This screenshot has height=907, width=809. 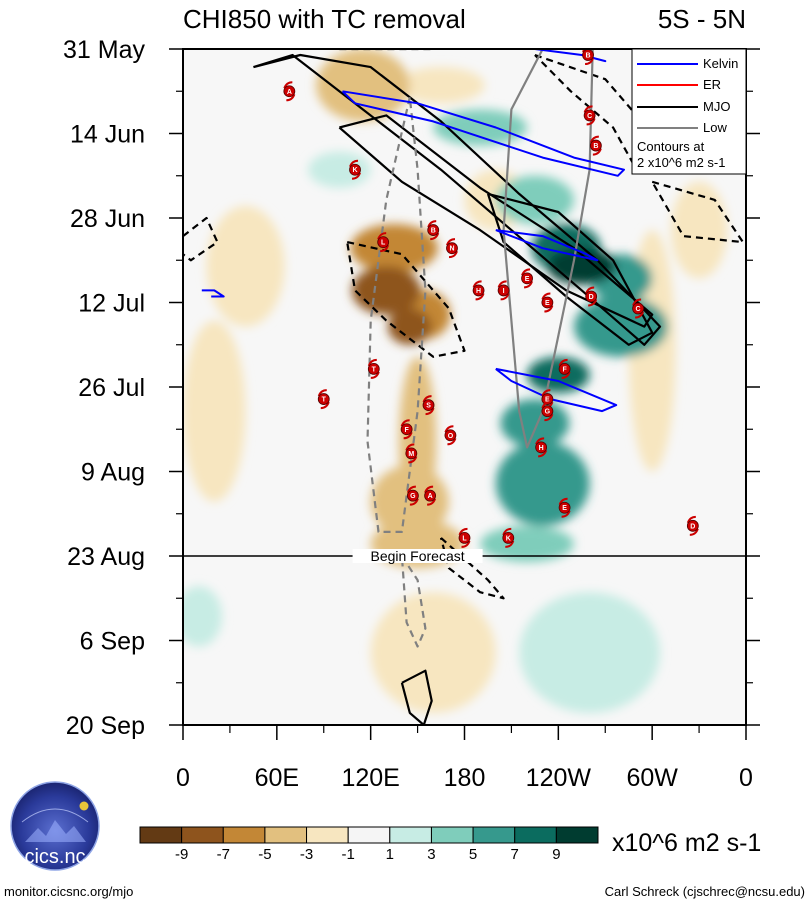 What do you see at coordinates (746, 778) in the screenshot?
I see `x-tick-label-6: 0` at bounding box center [746, 778].